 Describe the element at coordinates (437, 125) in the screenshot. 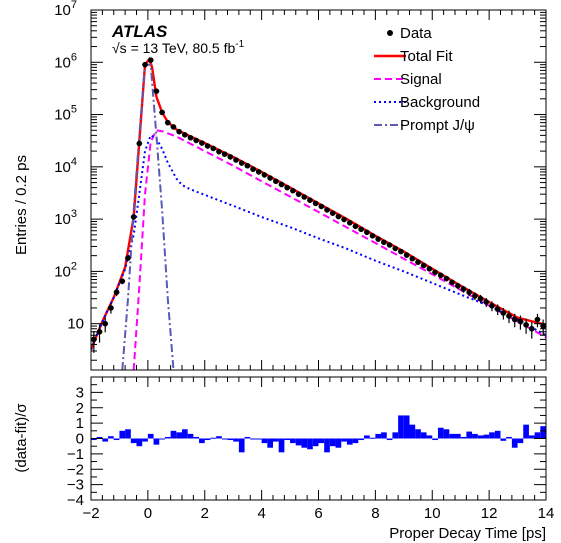

I see `legend-label: Prompt J/ψ` at that location.